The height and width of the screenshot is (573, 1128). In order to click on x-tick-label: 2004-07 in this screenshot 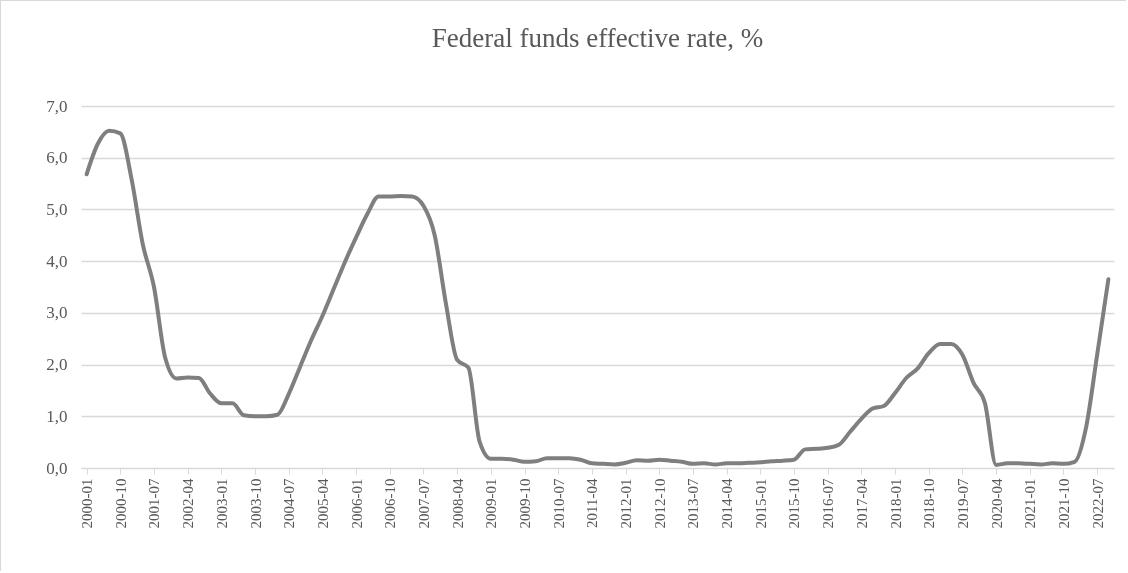, I will do `click(289, 503)`.